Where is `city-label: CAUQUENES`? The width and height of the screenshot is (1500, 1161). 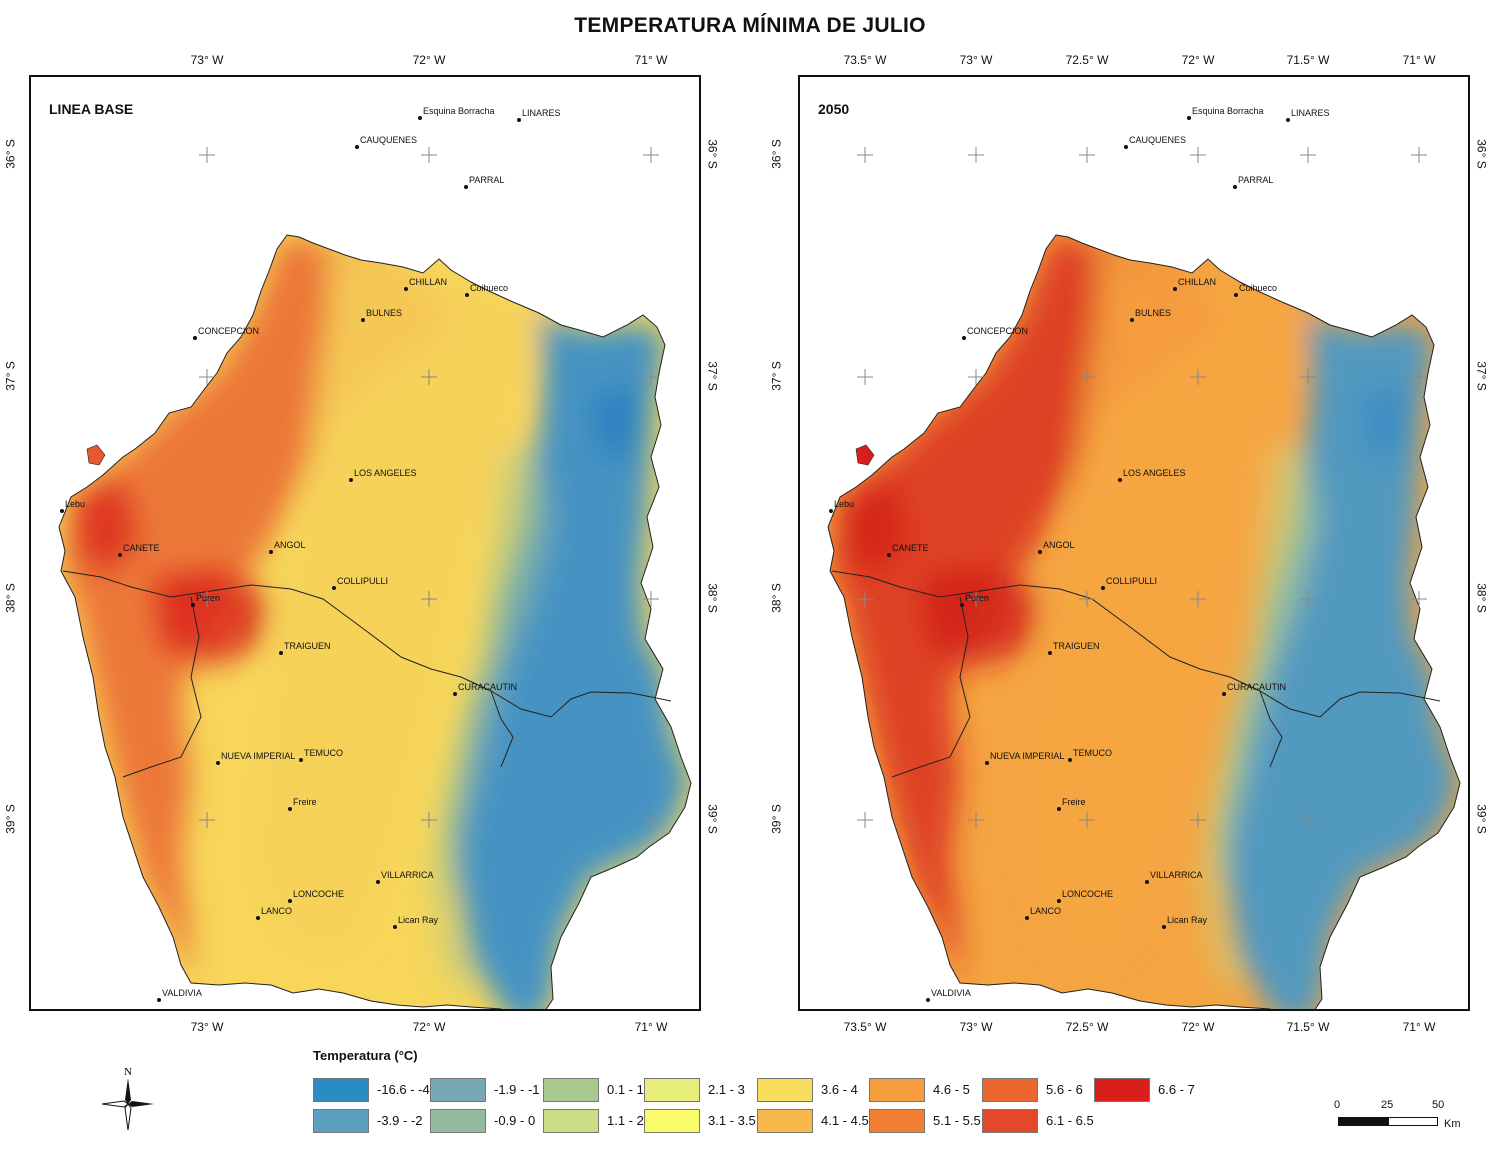
city-label: CAUQUENES is located at coordinates (389, 140).